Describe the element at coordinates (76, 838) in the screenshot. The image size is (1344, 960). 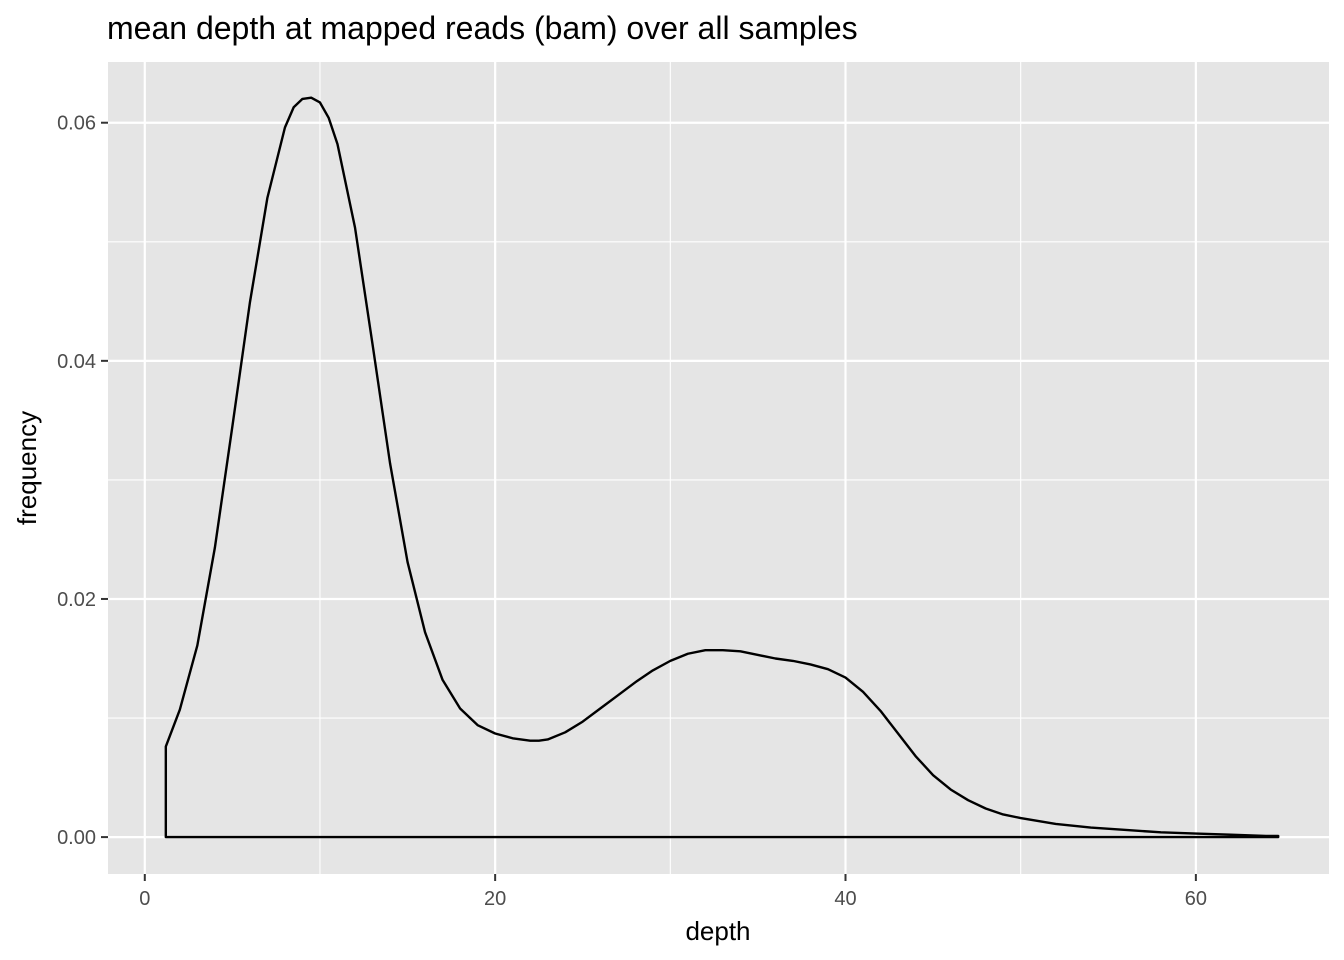
I see `y-tick-label: 0.00` at that location.